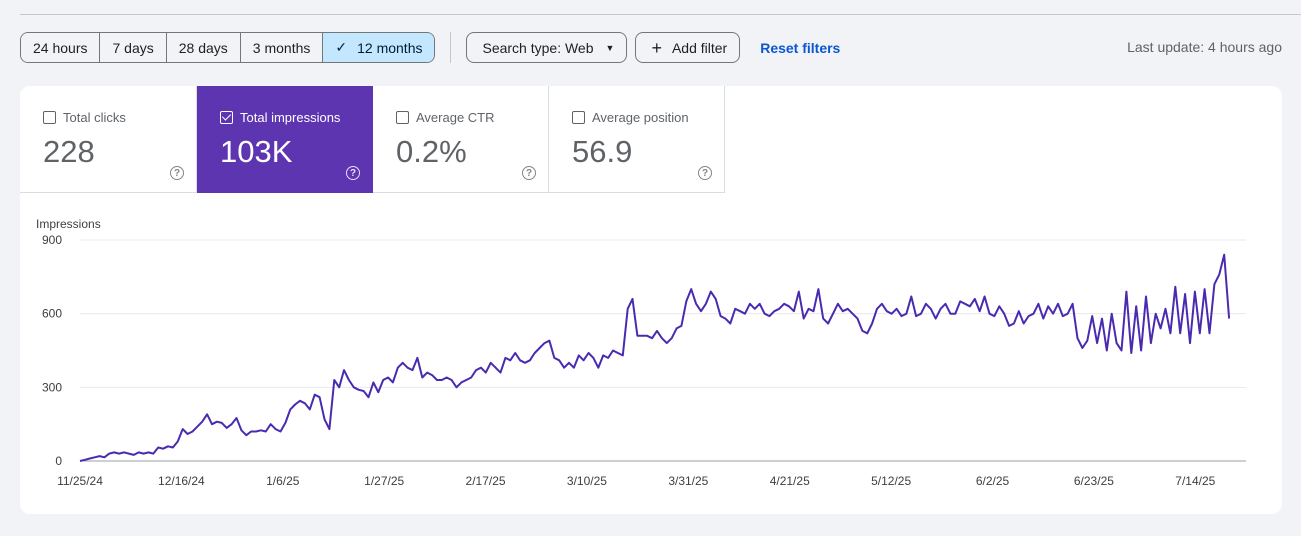 Image resolution: width=1301 pixels, height=536 pixels. What do you see at coordinates (108, 139) in the screenshot?
I see `metric-total-clicks: Total clicks 228 ?` at bounding box center [108, 139].